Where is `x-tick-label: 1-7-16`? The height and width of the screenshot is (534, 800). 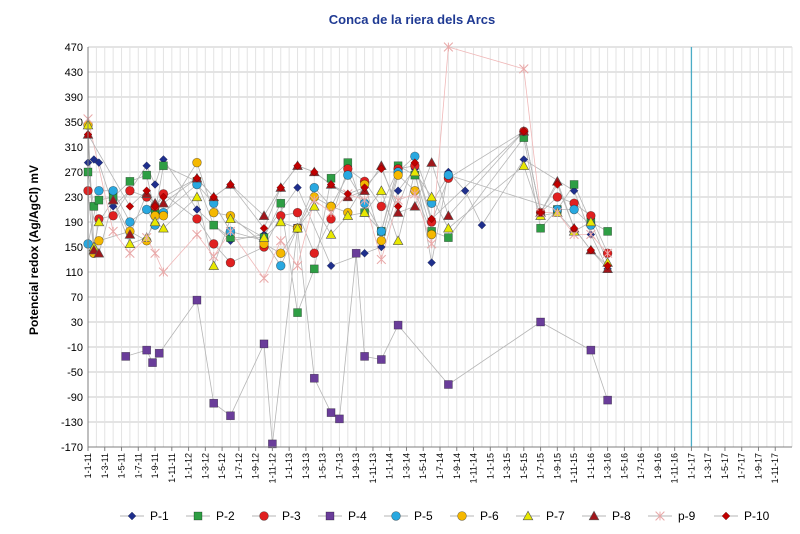 x-tick-label: 1-7-16 is located at coordinates (641, 466).